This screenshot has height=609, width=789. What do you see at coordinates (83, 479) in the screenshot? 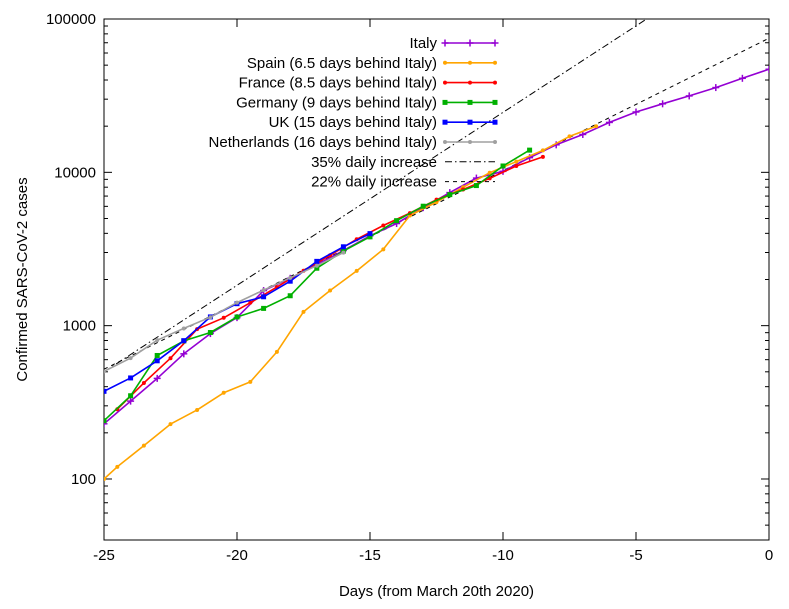
I see `y-tick-label: 100` at bounding box center [83, 479].